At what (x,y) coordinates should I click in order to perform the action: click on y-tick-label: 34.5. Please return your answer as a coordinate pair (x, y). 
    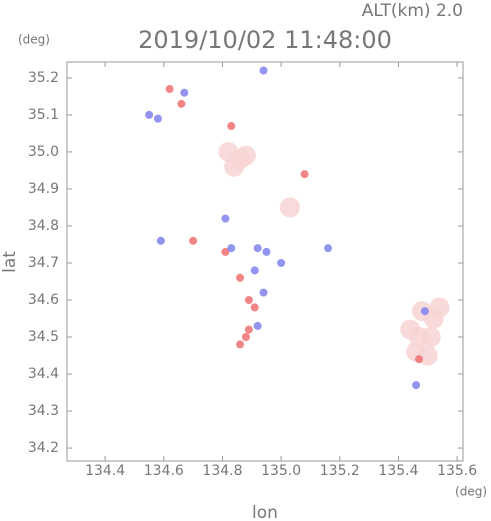
    Looking at the image, I should click on (43, 337).